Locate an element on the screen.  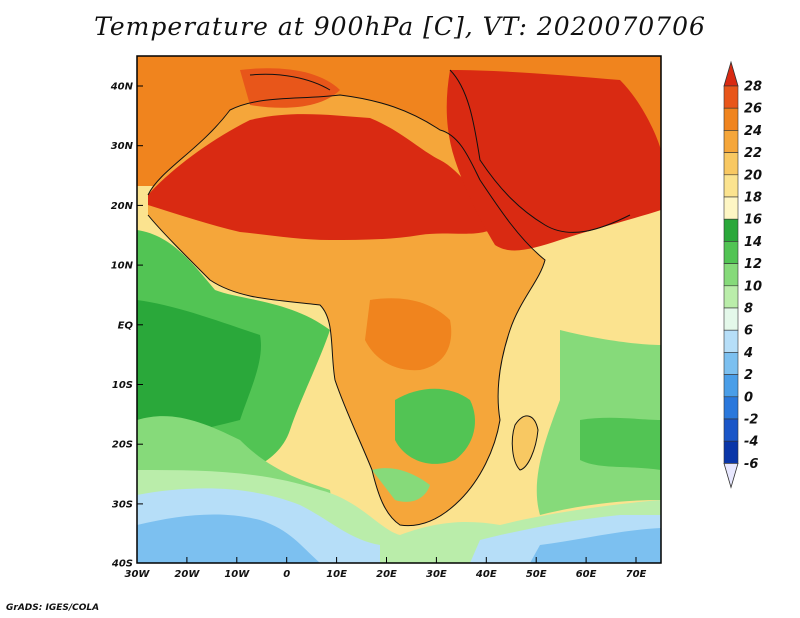
lat-tick-label: 20S is located at coordinates (122, 445).